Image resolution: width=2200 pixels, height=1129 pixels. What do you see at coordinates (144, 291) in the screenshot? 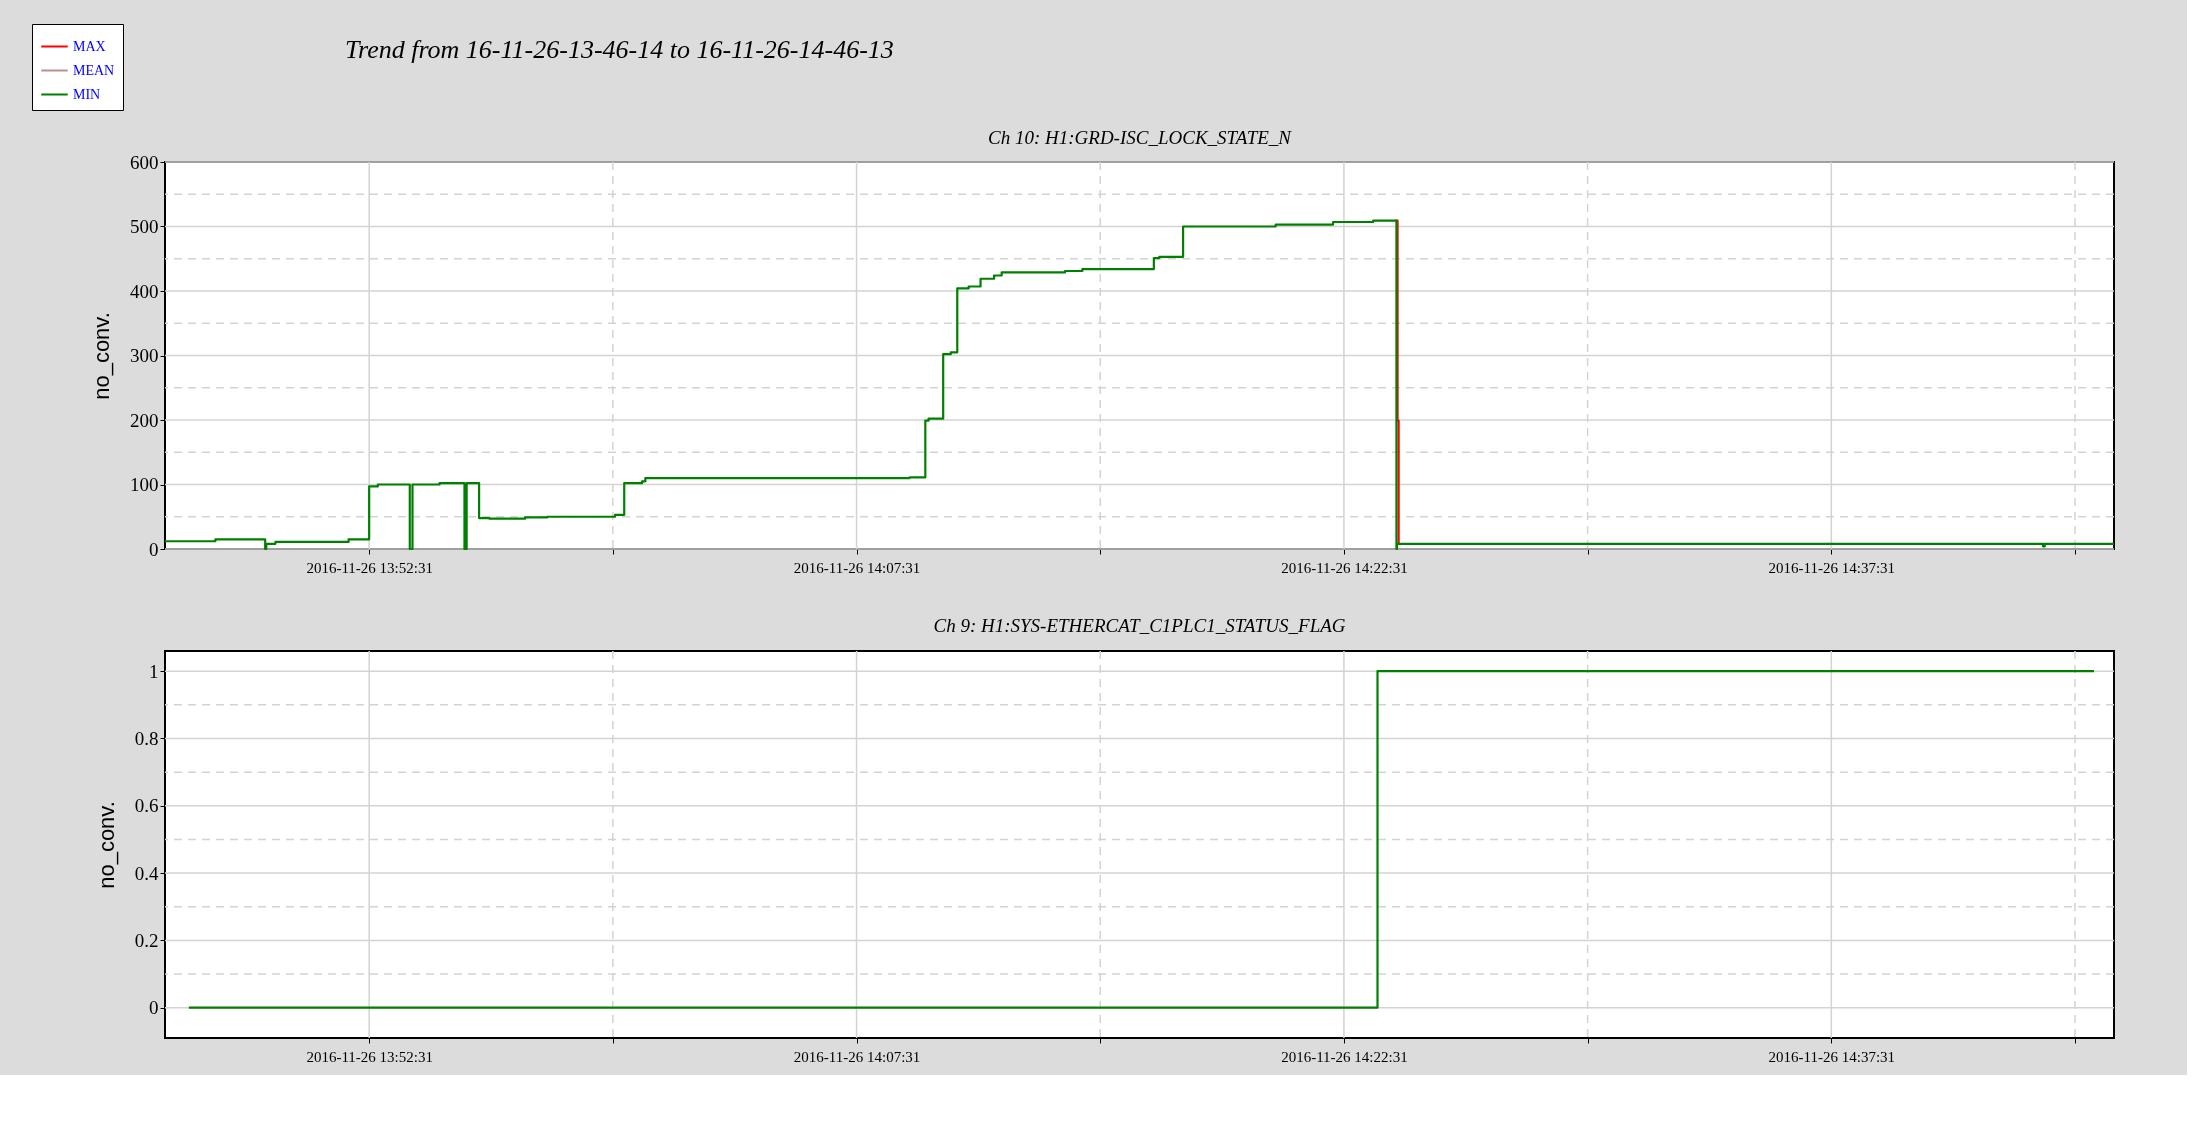
I see `y-tick-label: 400` at bounding box center [144, 291].